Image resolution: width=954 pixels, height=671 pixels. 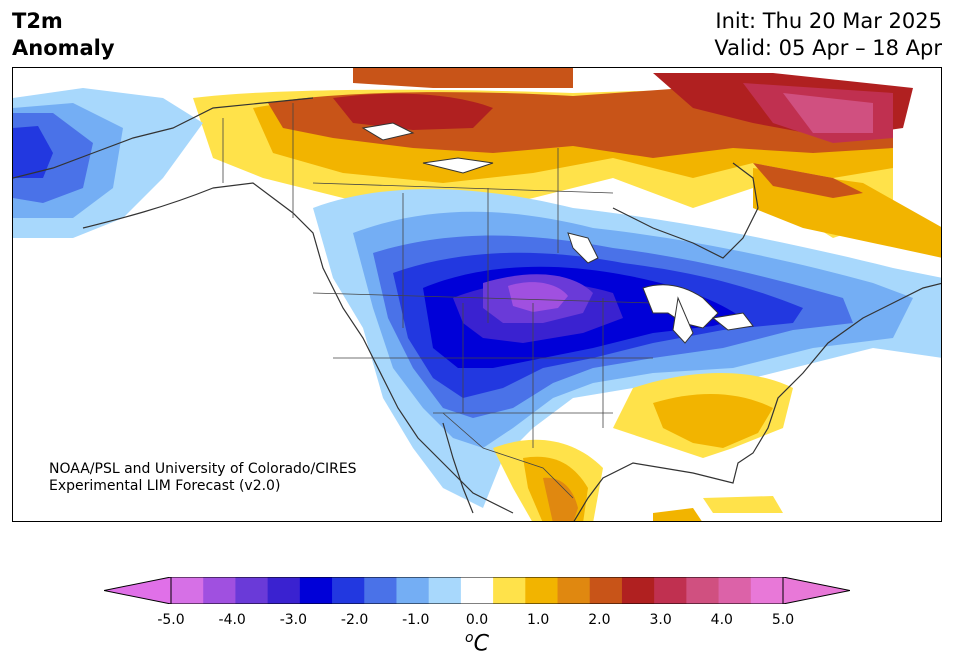 I want to click on lakes, so click(x=557, y=233).